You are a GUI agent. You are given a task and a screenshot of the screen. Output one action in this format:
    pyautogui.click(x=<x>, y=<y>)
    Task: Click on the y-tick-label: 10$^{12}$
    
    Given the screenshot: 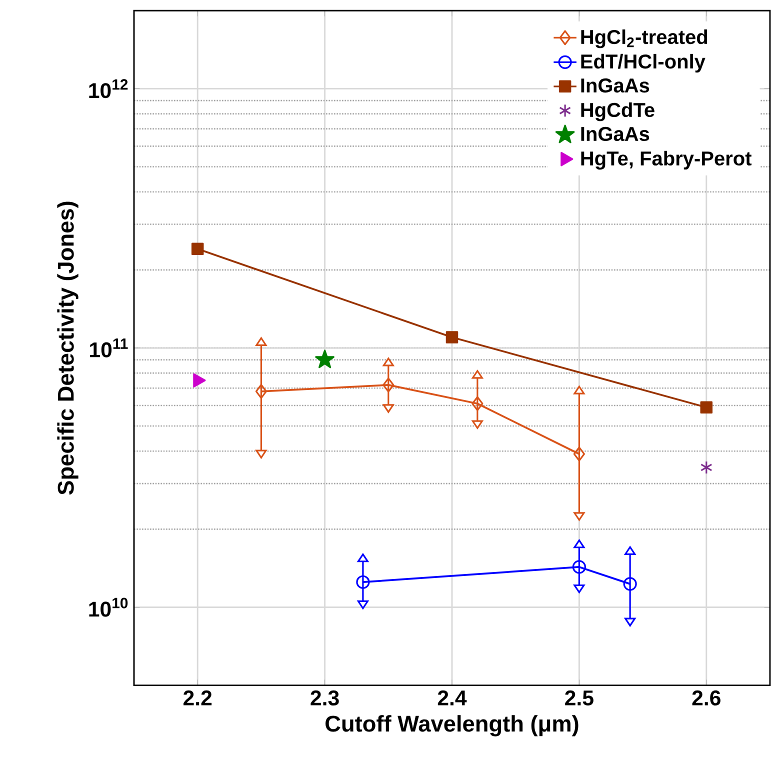 What is the action you would take?
    pyautogui.click(x=108, y=88)
    